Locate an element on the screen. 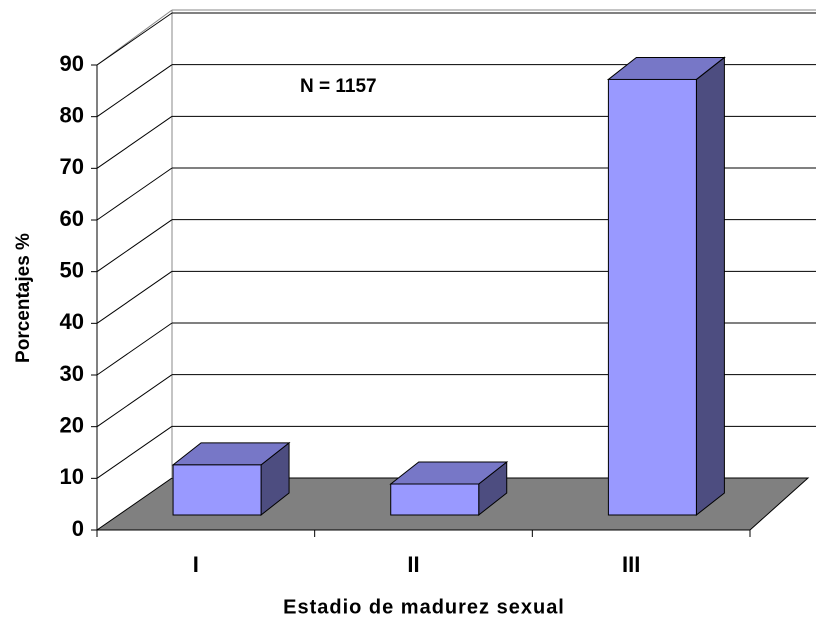 The image size is (816, 625). y-tick-label: 80 is located at coordinates (72, 114).